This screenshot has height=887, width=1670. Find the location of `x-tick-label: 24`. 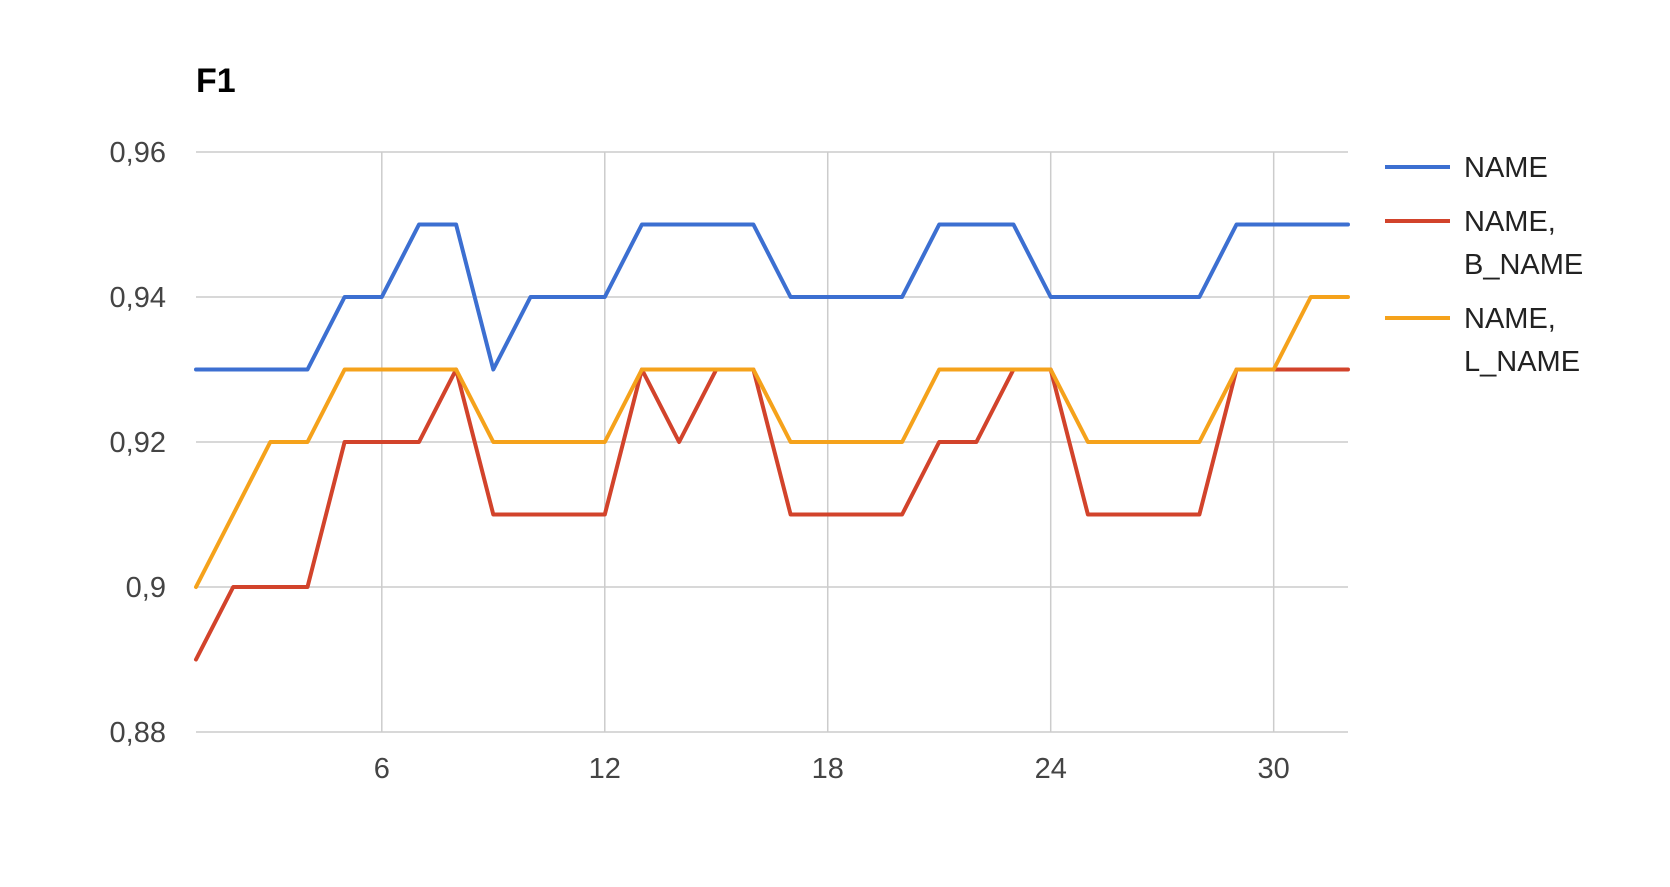

x-tick-label: 24 is located at coordinates (1051, 769).